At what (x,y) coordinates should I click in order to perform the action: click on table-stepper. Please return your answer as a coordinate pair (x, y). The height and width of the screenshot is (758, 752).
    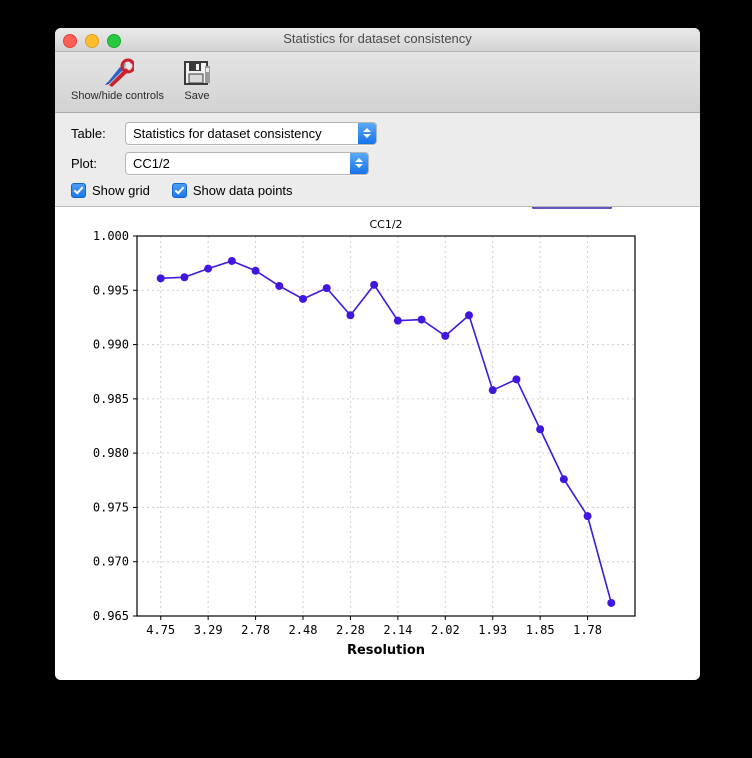
    Looking at the image, I should click on (367, 133).